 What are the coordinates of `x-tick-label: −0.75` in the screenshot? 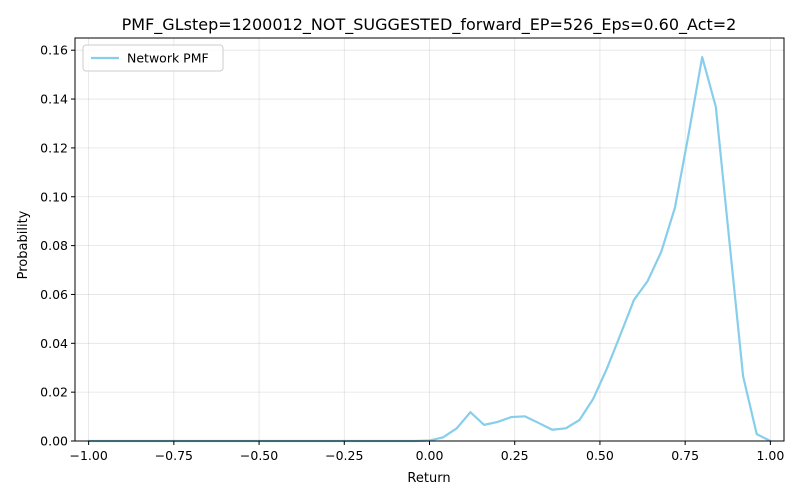 It's located at (174, 455).